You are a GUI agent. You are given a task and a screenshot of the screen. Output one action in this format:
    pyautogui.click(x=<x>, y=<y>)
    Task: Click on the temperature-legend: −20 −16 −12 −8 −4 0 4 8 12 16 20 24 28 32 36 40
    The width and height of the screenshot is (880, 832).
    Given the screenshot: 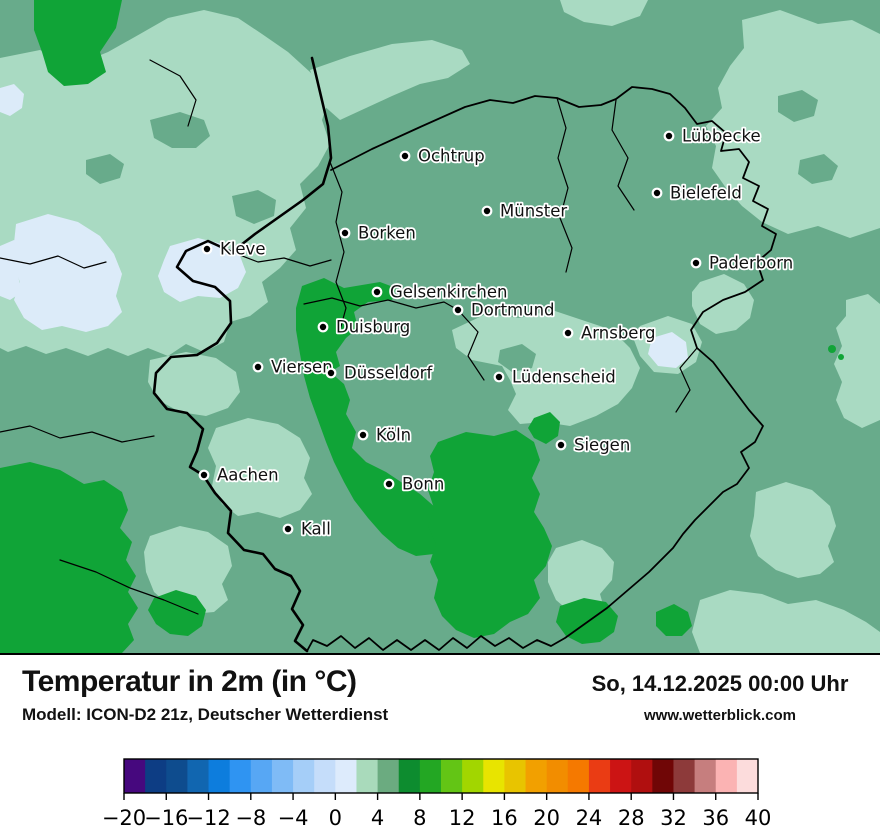 What is the action you would take?
    pyautogui.click(x=440, y=791)
    